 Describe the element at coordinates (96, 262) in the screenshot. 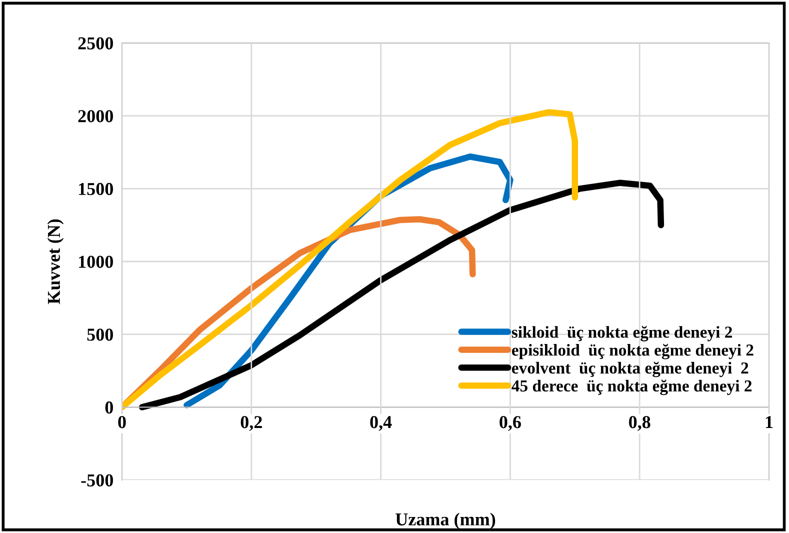

I see `y-tick-label: 1000` at that location.